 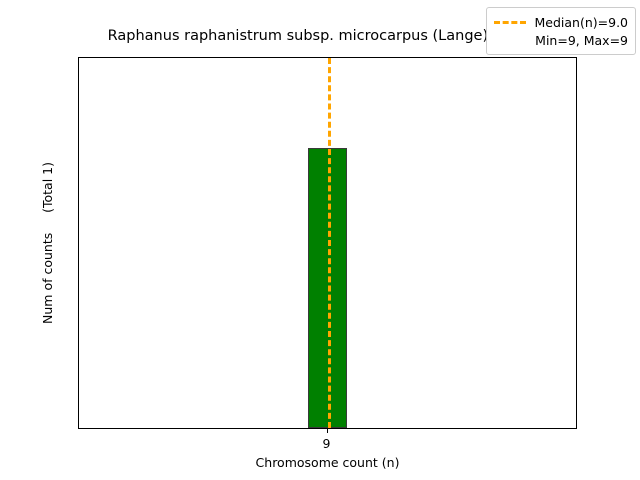 What do you see at coordinates (327, 431) in the screenshot?
I see `x-tick-mark` at bounding box center [327, 431].